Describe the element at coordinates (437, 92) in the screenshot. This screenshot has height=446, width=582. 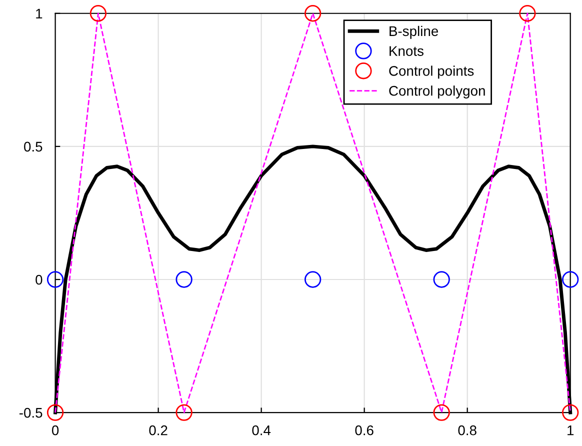
I see `legend-label: Control polygon` at that location.